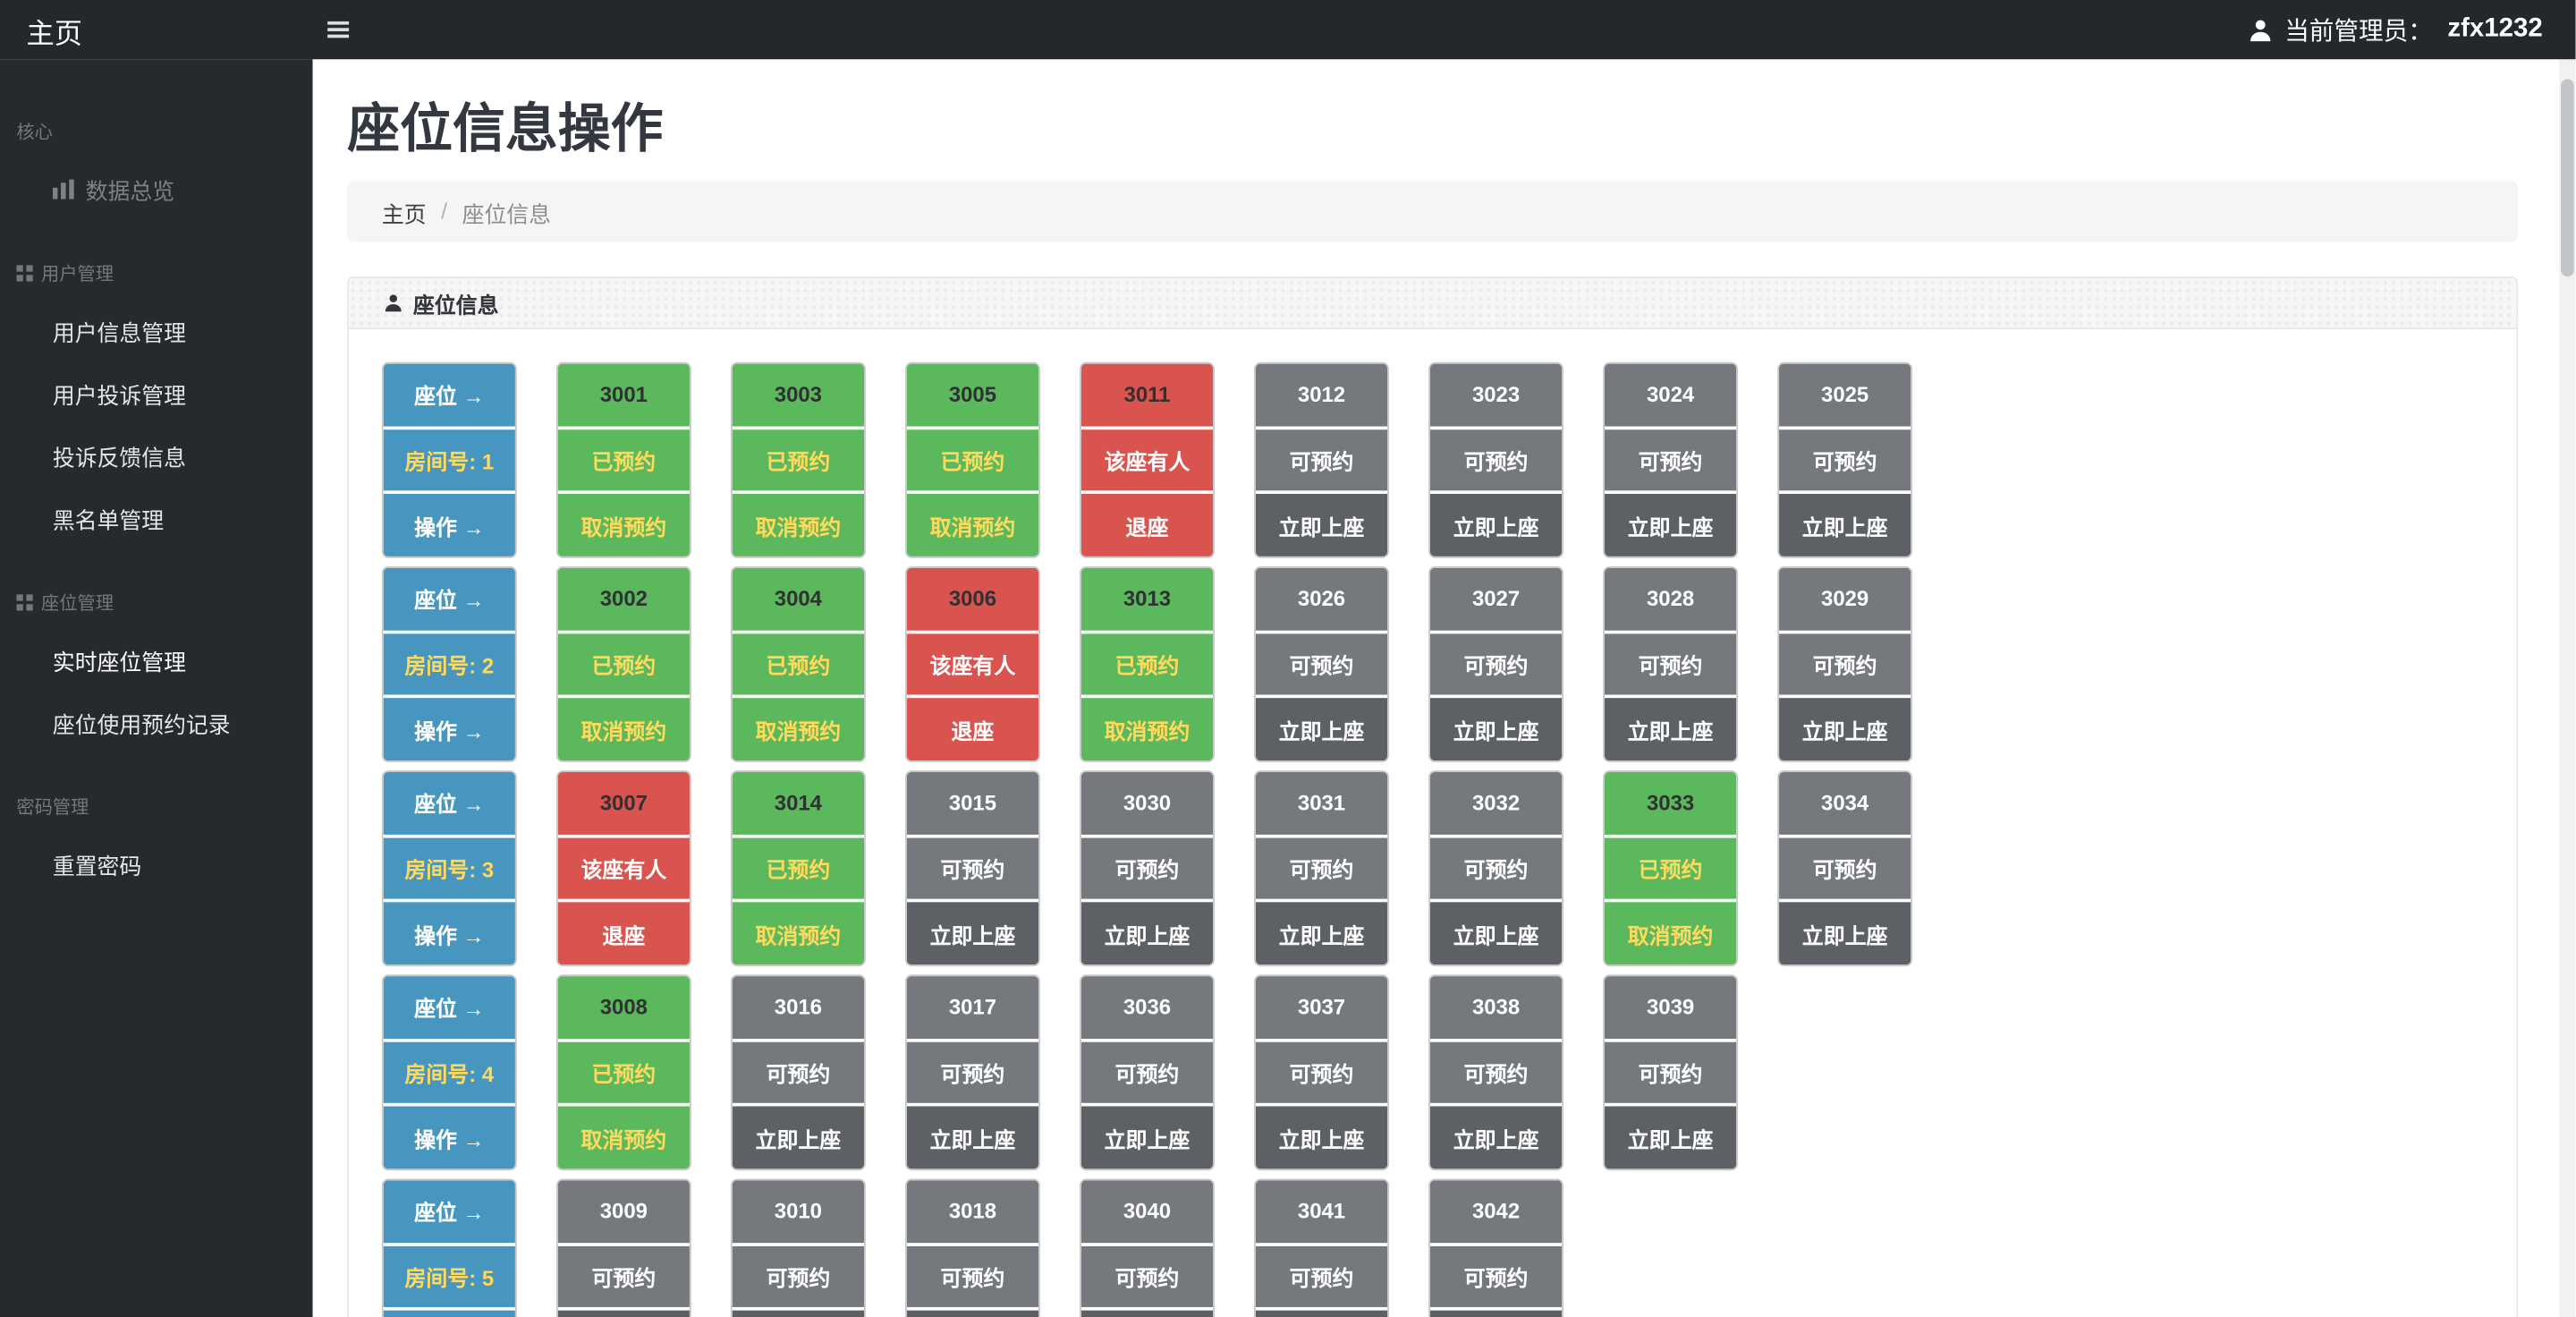 The width and height of the screenshot is (2576, 1317). What do you see at coordinates (1845, 663) in the screenshot?
I see `seat-card: 3029 可预约 立即上座` at bounding box center [1845, 663].